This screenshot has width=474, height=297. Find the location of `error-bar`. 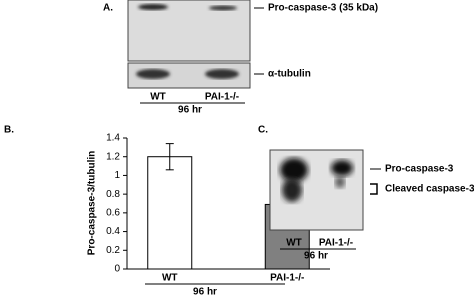

error-bar is located at coordinates (169, 157).